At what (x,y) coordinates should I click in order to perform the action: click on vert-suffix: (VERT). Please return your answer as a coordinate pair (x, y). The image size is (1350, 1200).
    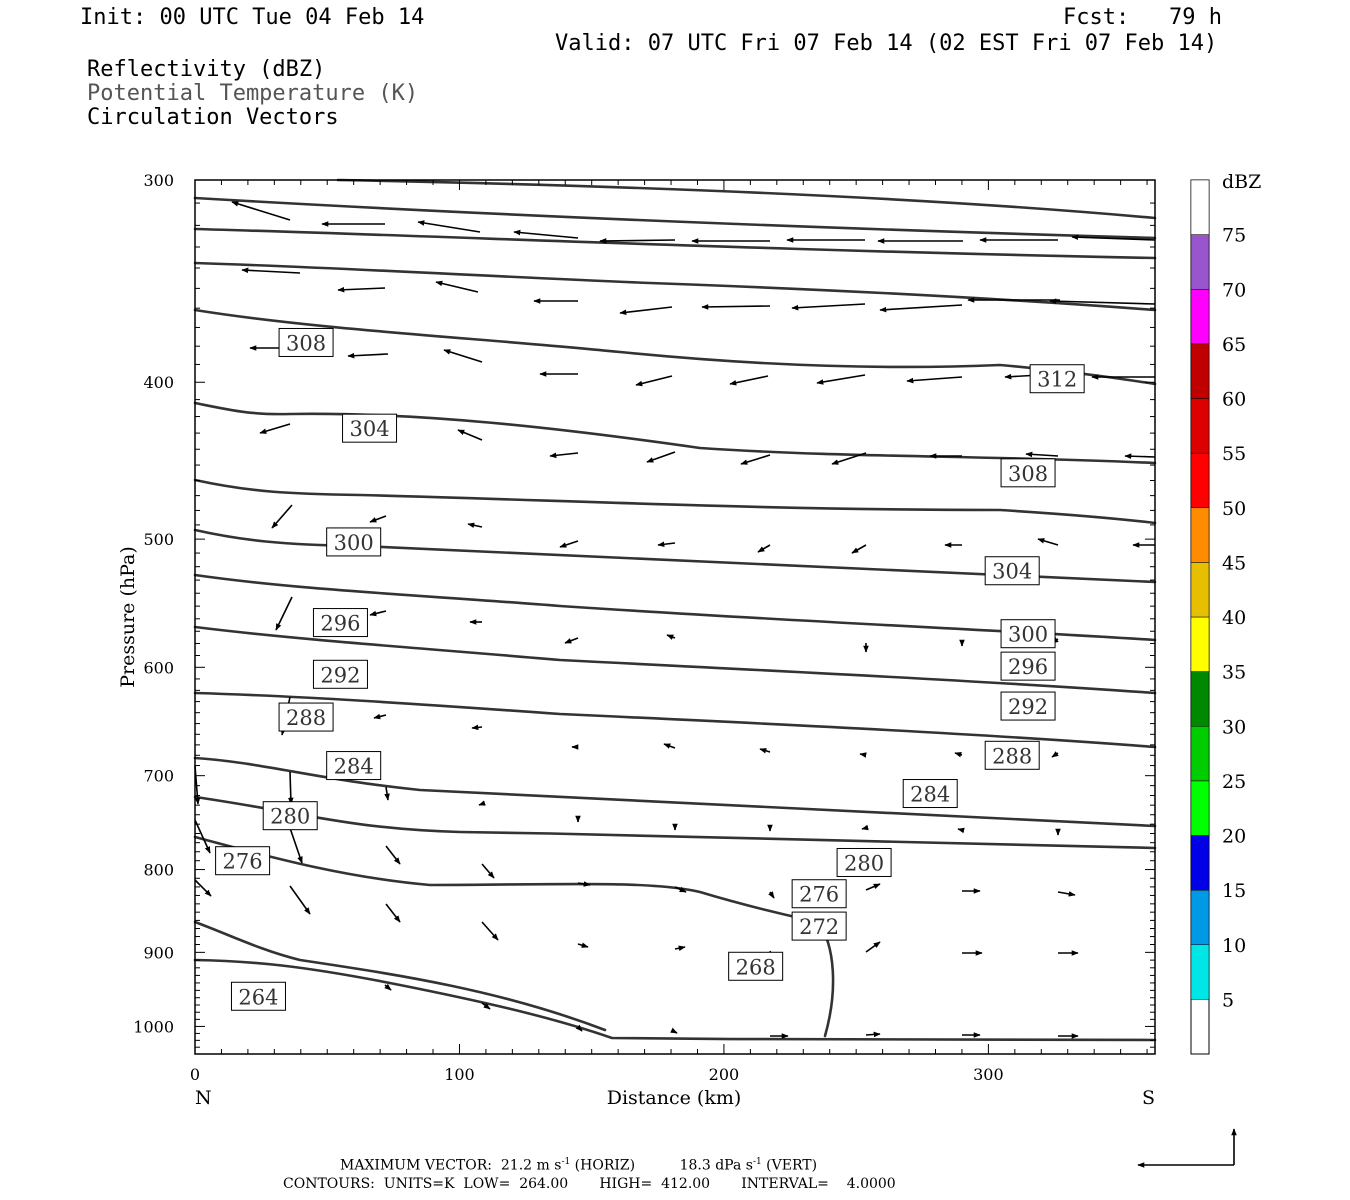
    Looking at the image, I should click on (789, 1165).